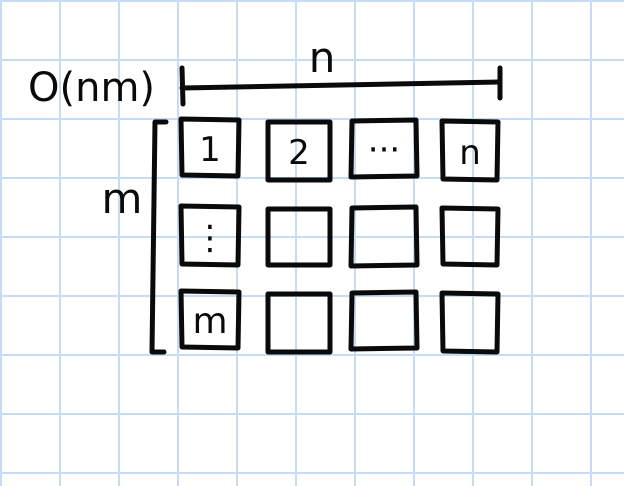 The width and height of the screenshot is (624, 486). I want to click on matrix-cell-r1-c4: n, so click(470, 150).